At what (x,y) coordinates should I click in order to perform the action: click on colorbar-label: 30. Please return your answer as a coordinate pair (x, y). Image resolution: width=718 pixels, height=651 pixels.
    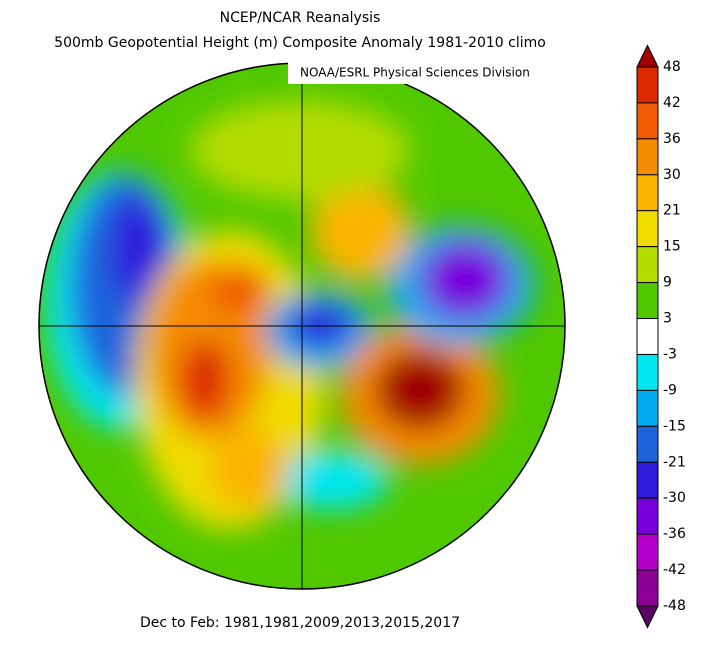
    Looking at the image, I should click on (672, 175).